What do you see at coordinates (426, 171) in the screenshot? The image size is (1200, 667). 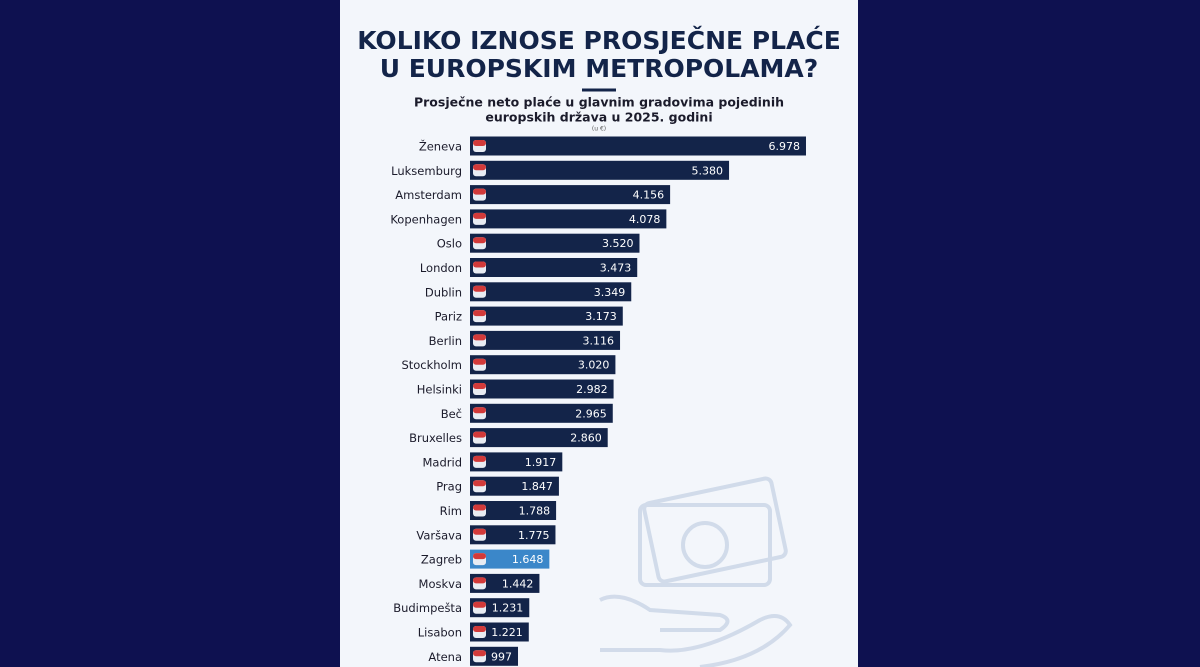 I see `category-label: Luksemburg` at bounding box center [426, 171].